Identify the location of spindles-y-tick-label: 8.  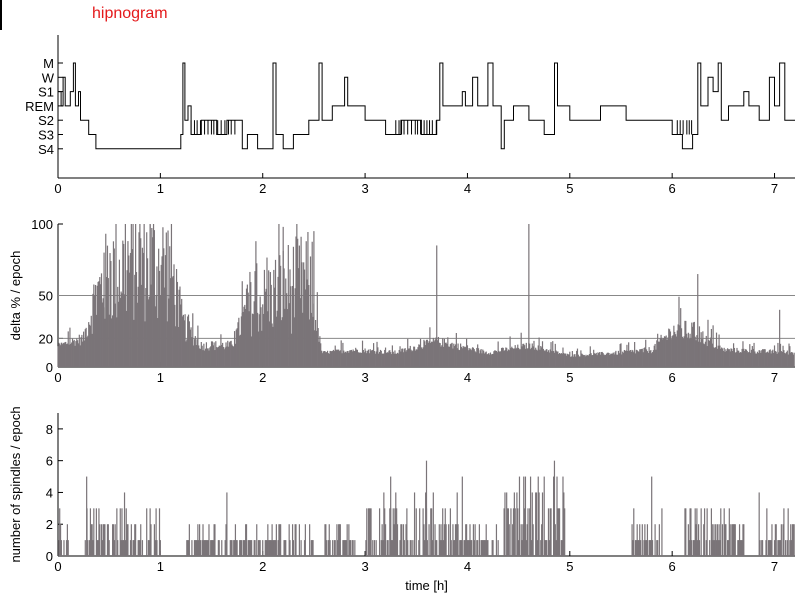
(49, 429).